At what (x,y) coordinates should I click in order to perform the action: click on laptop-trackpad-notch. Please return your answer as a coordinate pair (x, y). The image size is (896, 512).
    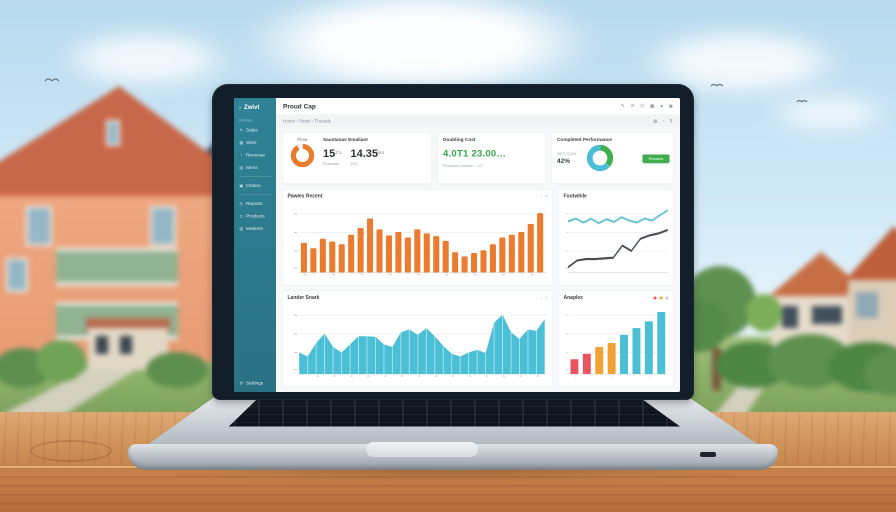
    Looking at the image, I should click on (422, 449).